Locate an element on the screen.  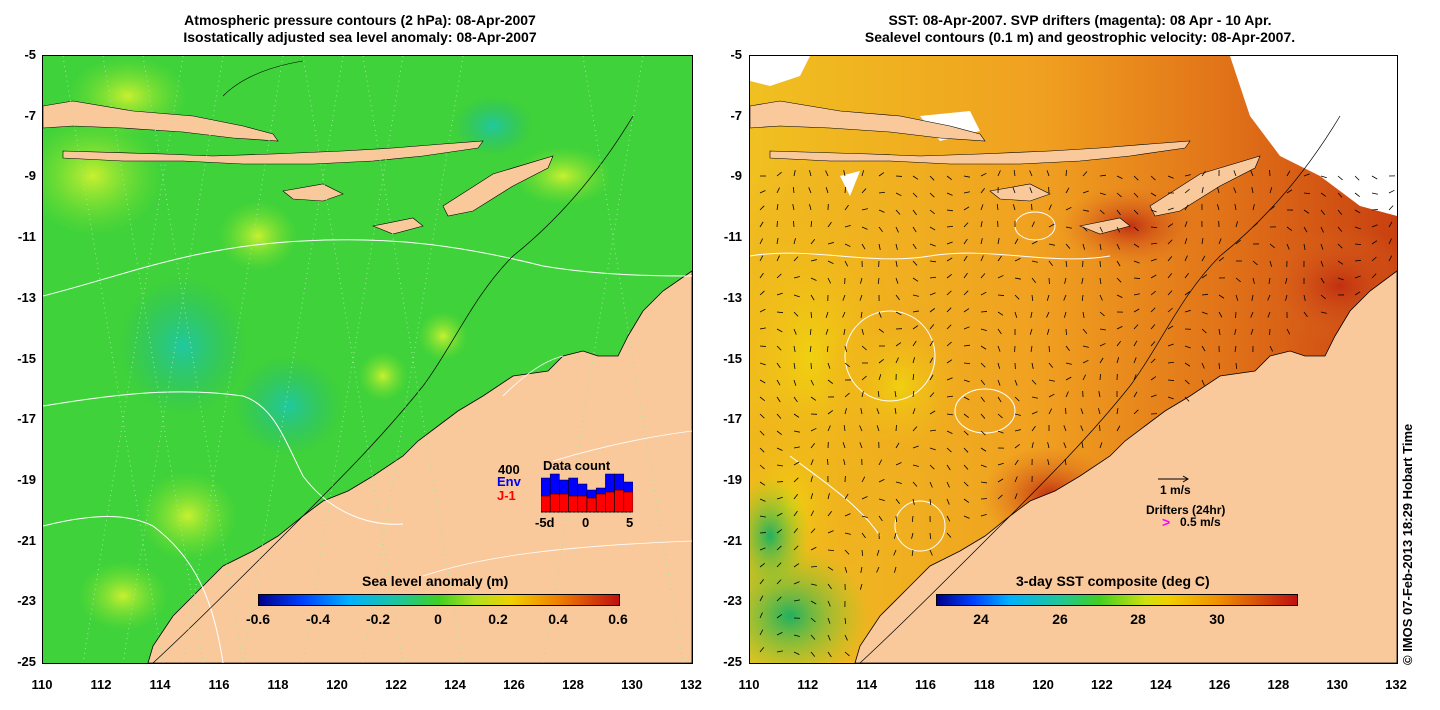
lat-tick-label: -5 is located at coordinates (736, 54).